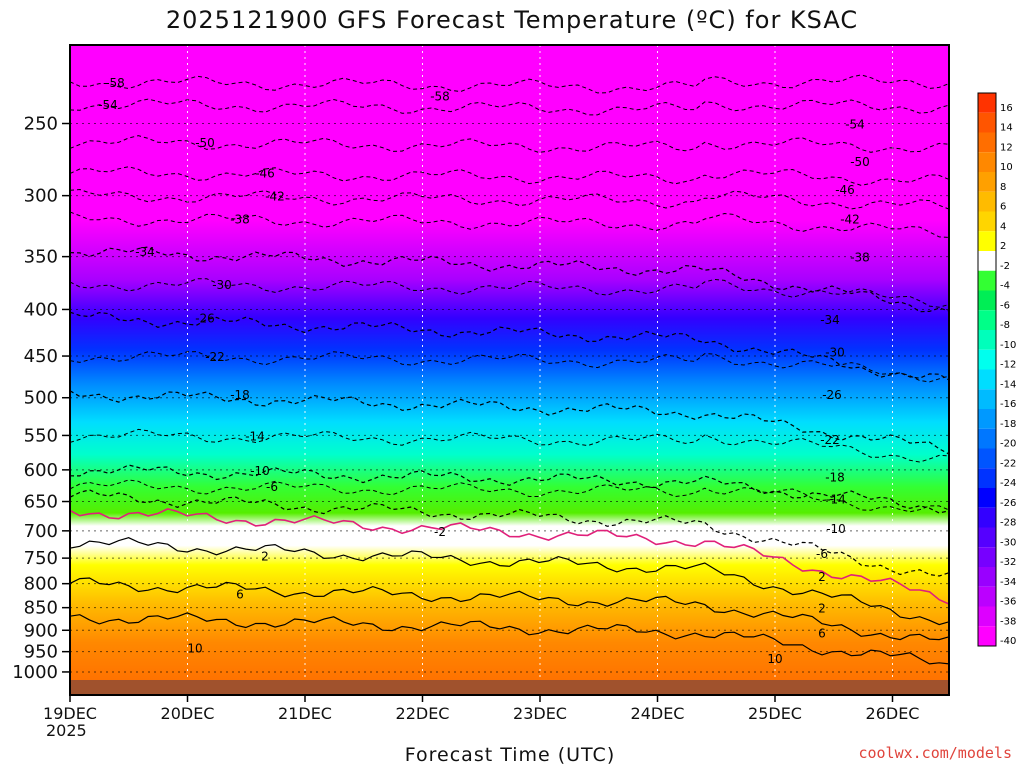 The width and height of the screenshot is (1024, 768). Describe the element at coordinates (41, 502) in the screenshot. I see `y-tick-label: 650` at that location.